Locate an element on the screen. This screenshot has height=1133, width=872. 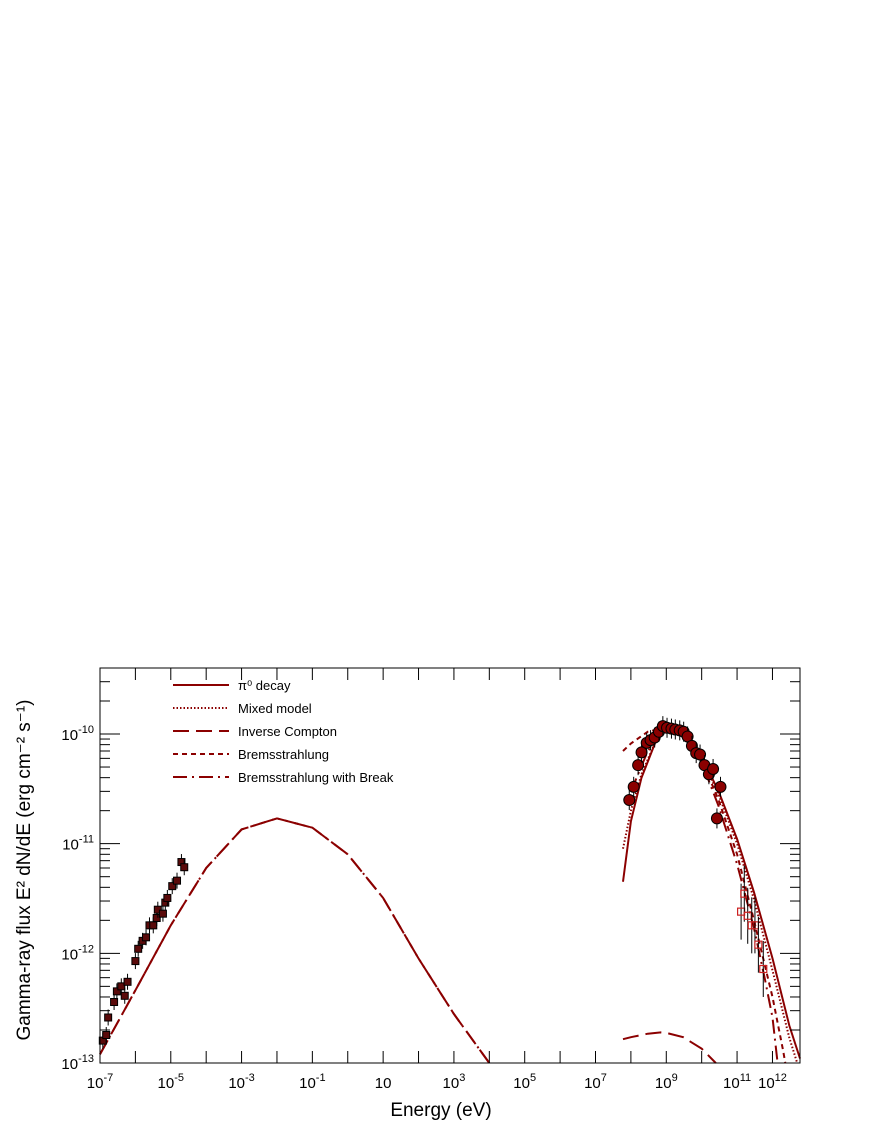
legend-label: π⁰ decay is located at coordinates (264, 685).